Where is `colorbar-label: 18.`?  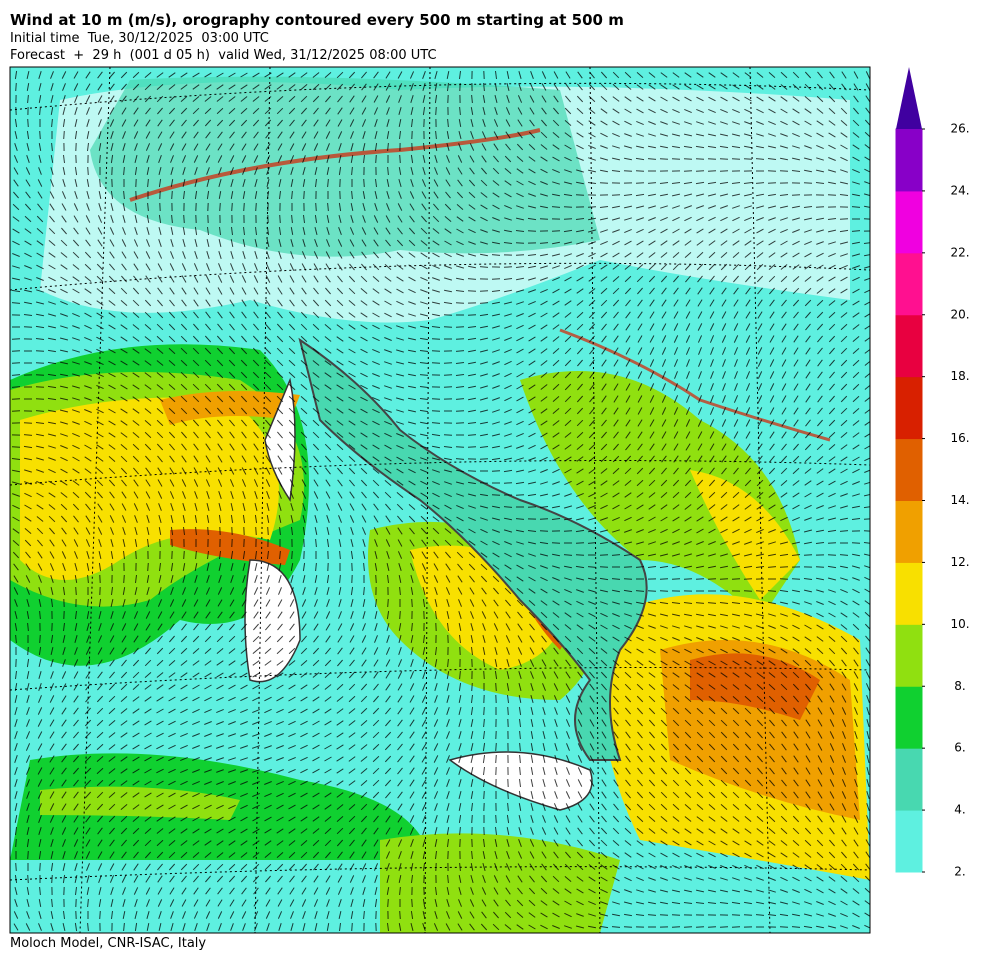
colorbar-label: 18. is located at coordinates (959, 376).